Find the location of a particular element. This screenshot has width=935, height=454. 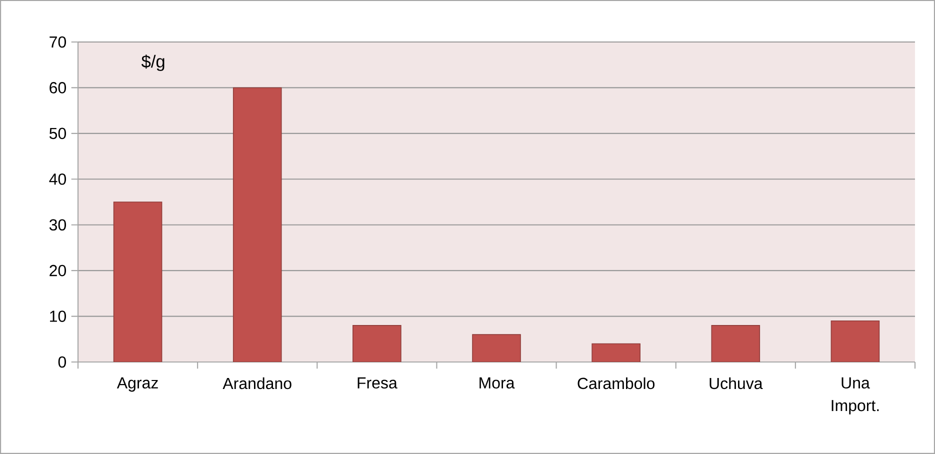

y-tick-label: 60 is located at coordinates (58, 88).